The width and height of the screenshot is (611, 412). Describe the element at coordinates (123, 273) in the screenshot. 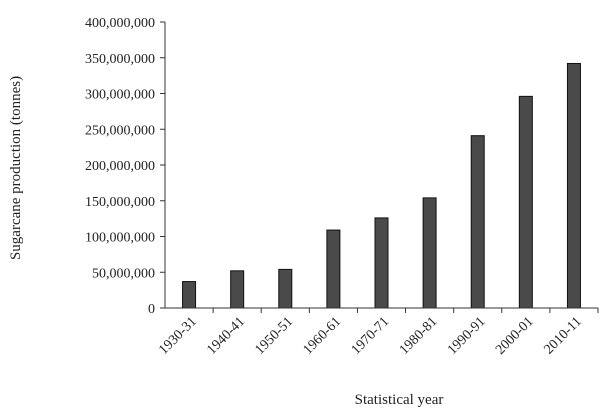

I see `y-tick-label: 50,000,000` at that location.